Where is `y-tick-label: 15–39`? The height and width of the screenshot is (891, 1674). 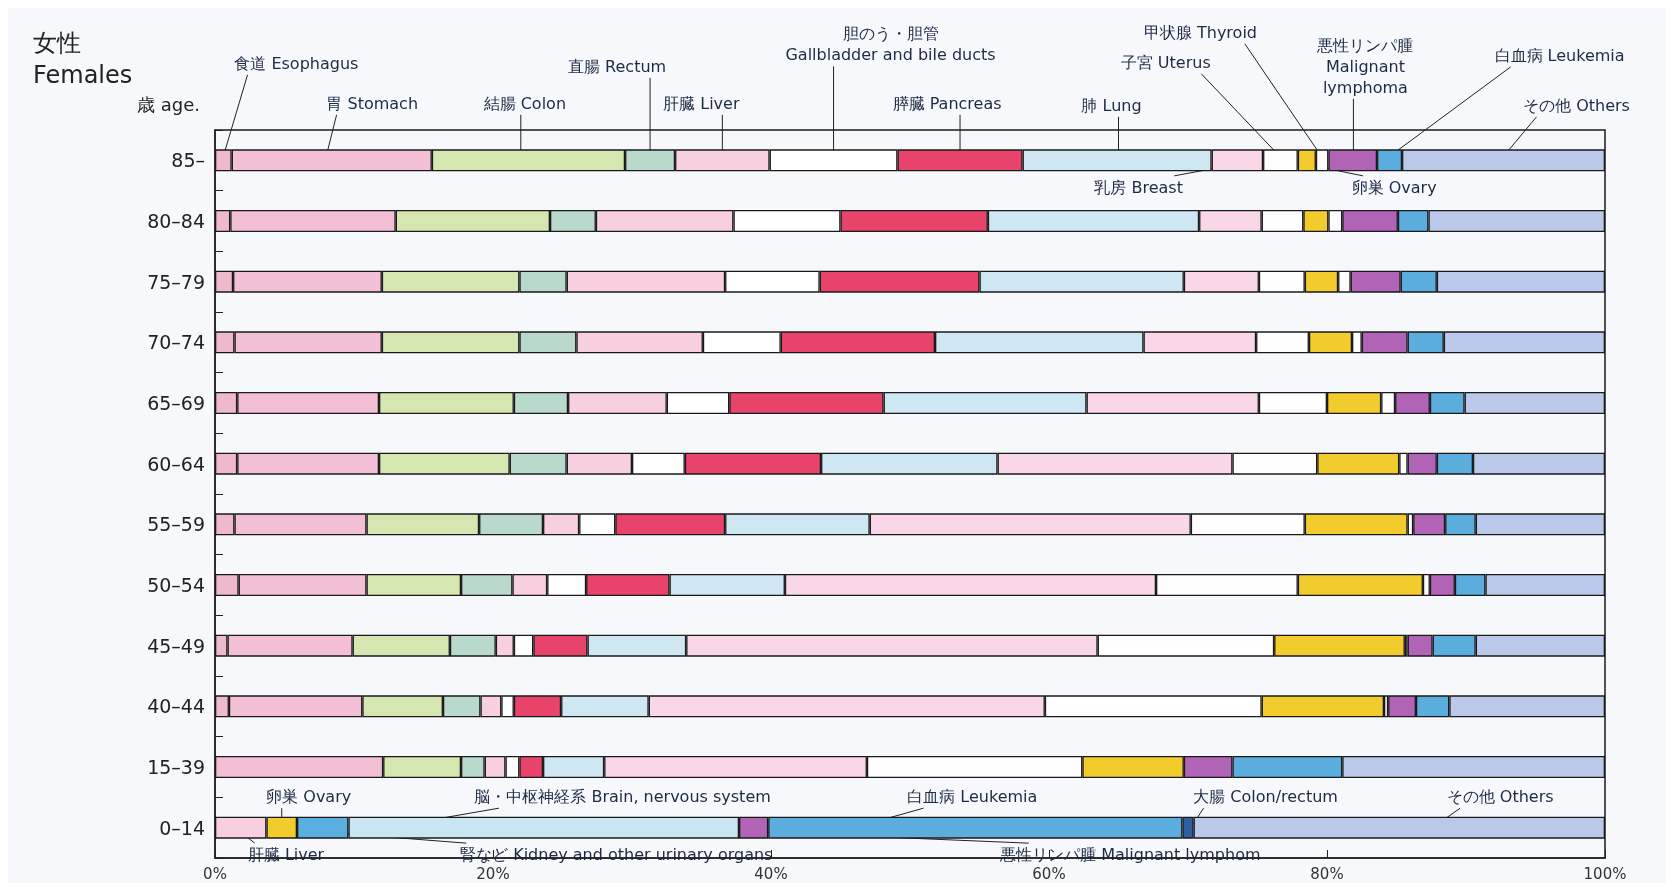 y-tick-label: 15–39 is located at coordinates (176, 767).